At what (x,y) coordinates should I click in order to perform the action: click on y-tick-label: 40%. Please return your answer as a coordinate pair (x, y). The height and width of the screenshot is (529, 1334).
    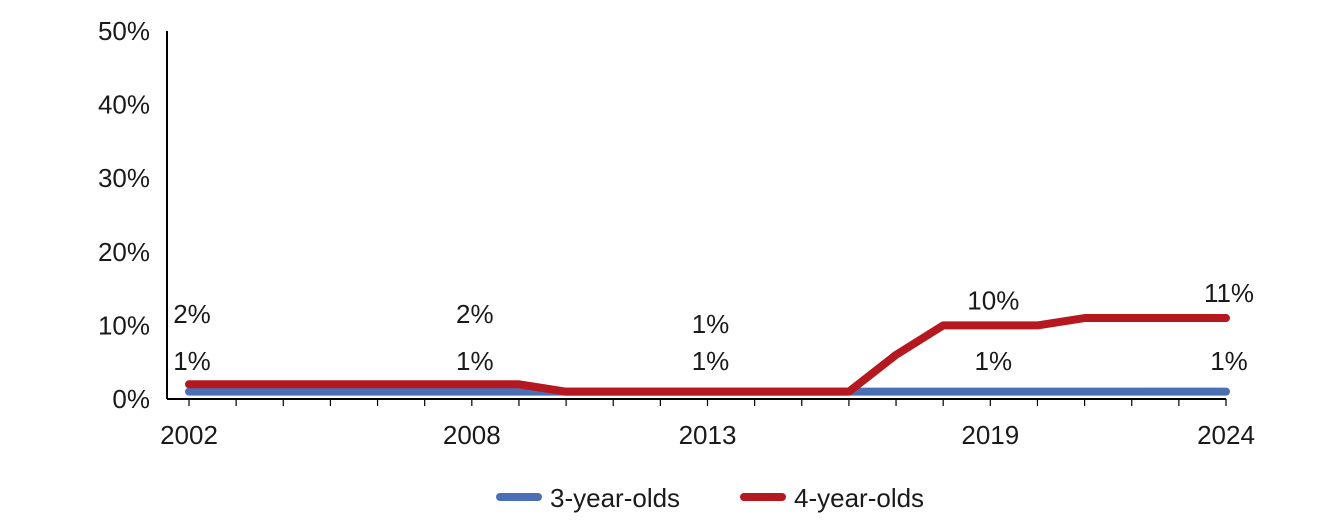
    Looking at the image, I should click on (124, 105).